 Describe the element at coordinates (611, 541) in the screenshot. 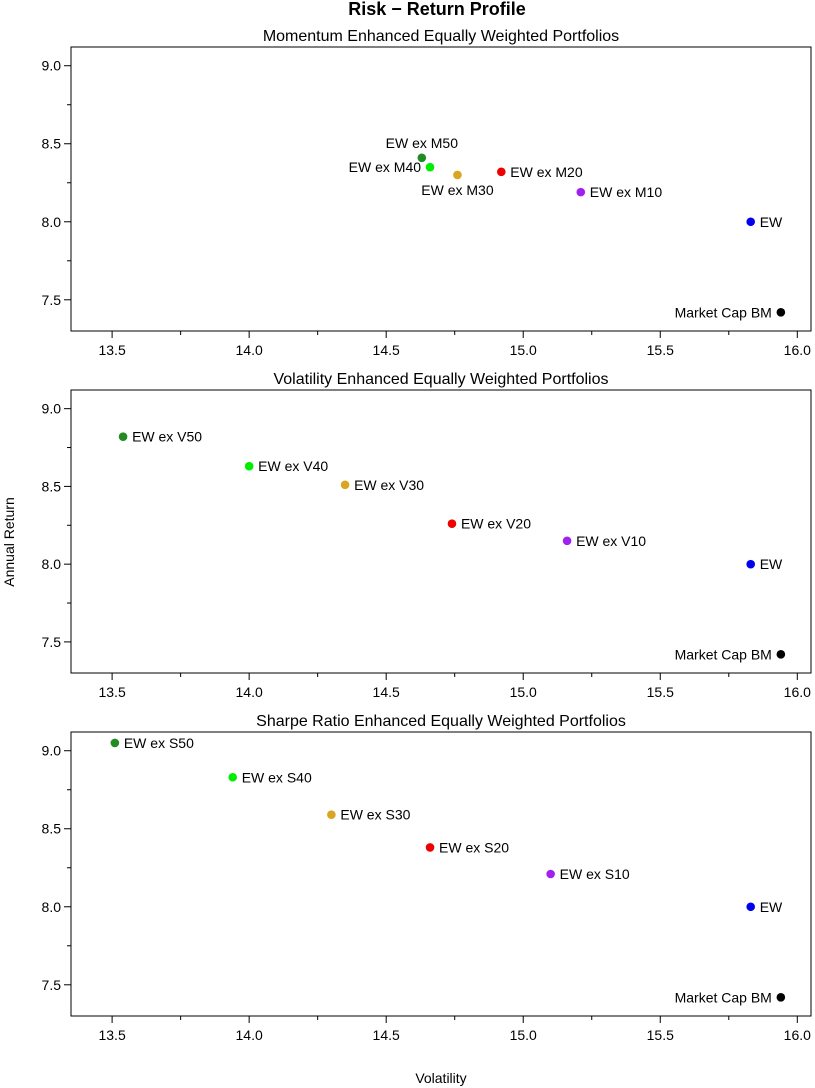

I see `point-label: EW ex V10` at that location.